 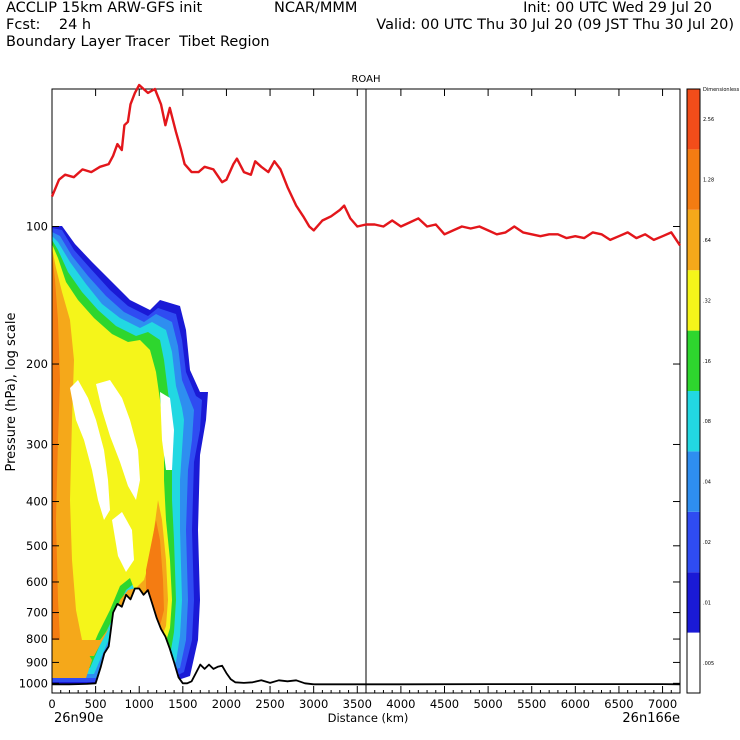 I want to click on colorbar-level-label: .64, so click(x=707, y=241).